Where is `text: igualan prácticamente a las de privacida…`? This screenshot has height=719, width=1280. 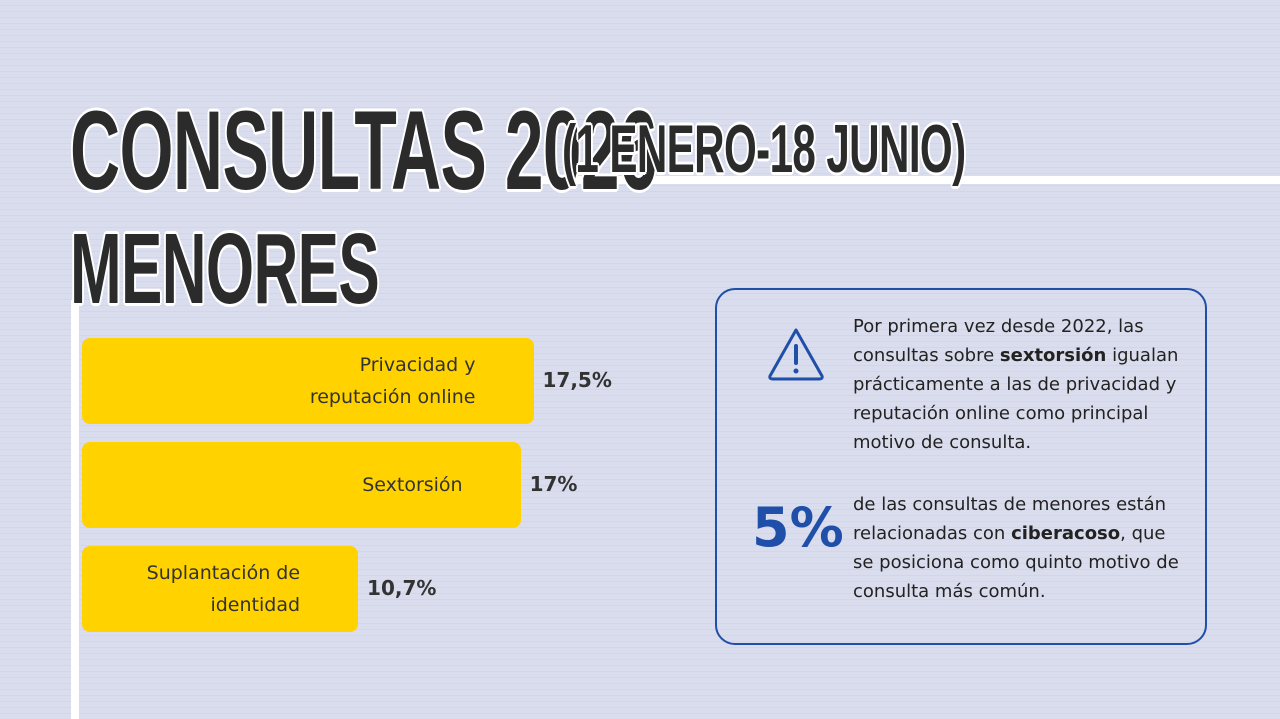 text: igualan prácticamente a las de privacida… is located at coordinates (1016, 399).